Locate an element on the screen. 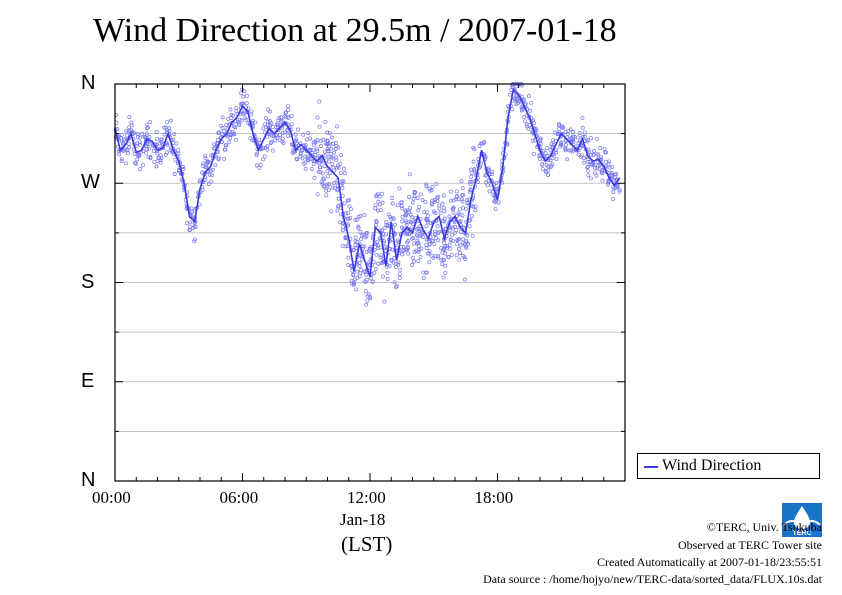  x-axis-unit-label: (LST) is located at coordinates (367, 544).